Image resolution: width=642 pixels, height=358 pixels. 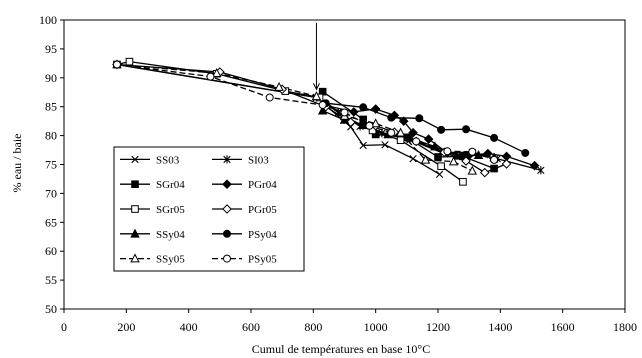 What do you see at coordinates (262, 260) in the screenshot?
I see `legend-label-psy05: PSy05` at bounding box center [262, 260].